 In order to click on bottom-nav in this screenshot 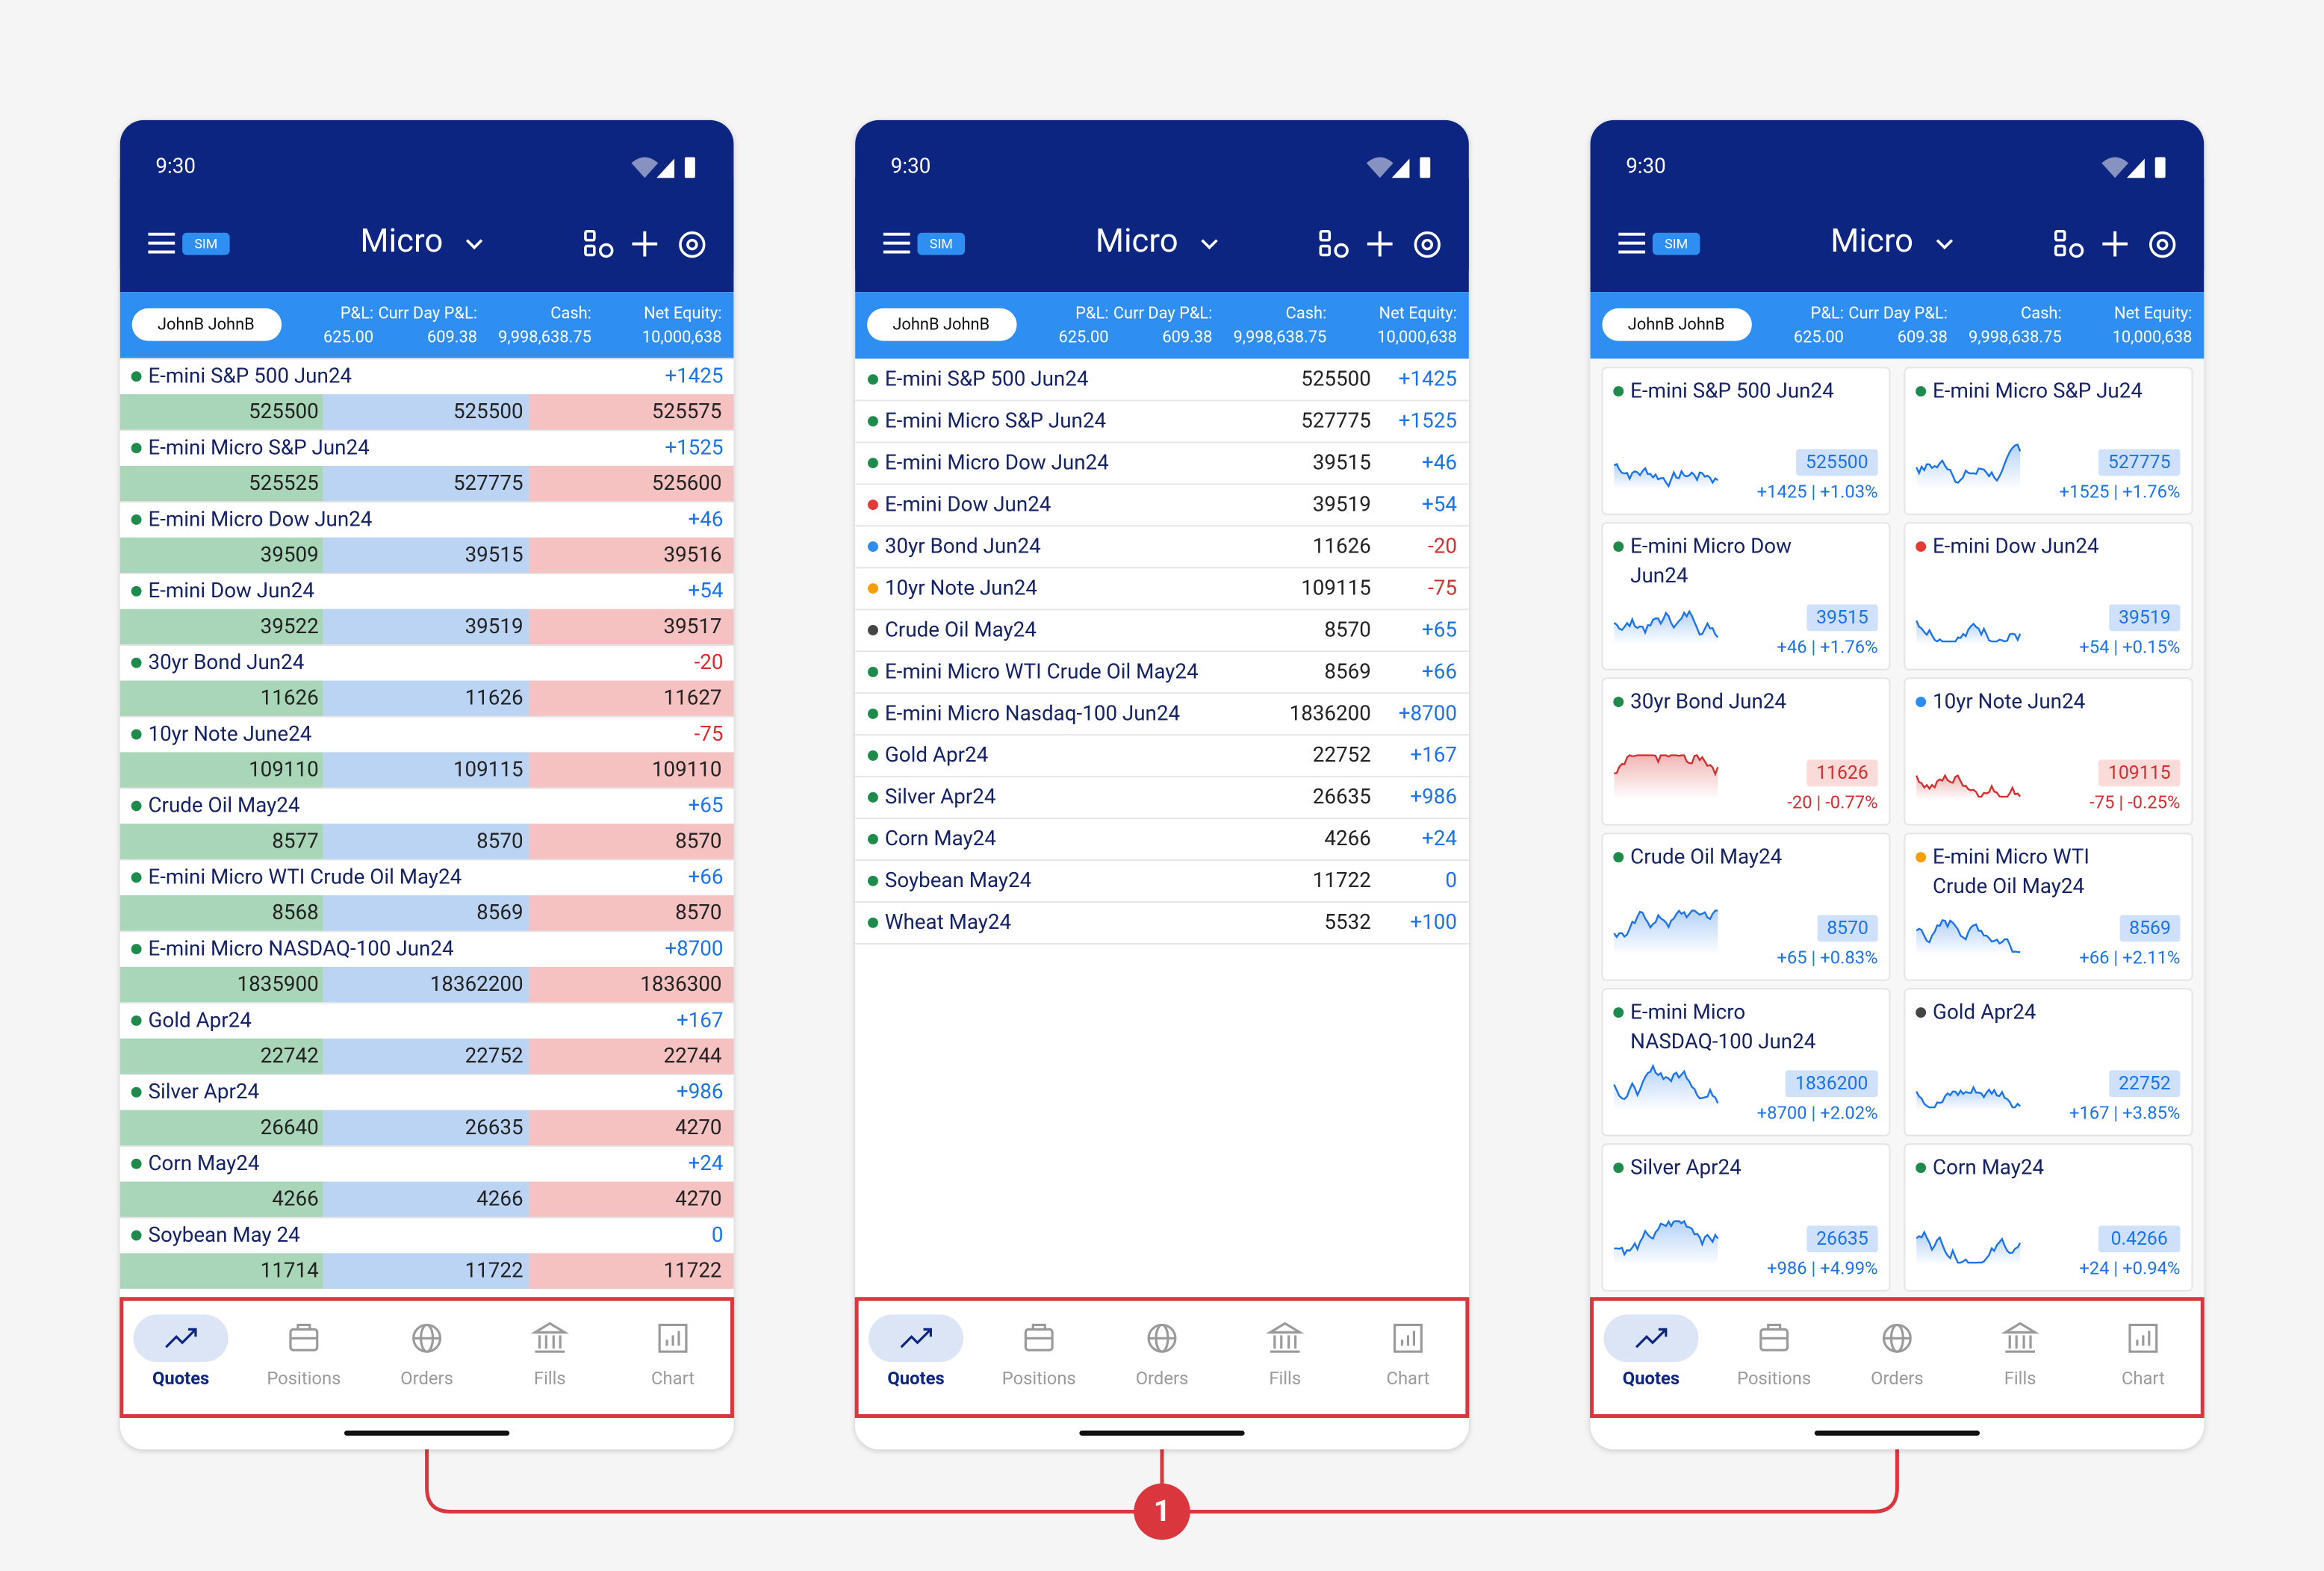, I will do `click(1162, 1357)`.